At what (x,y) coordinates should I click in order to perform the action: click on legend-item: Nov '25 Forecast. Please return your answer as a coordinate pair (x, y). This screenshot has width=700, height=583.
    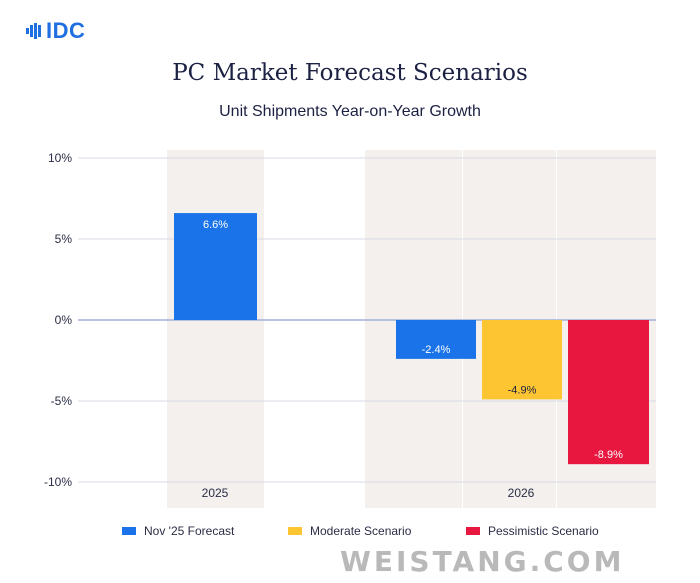
    Looking at the image, I should click on (178, 531).